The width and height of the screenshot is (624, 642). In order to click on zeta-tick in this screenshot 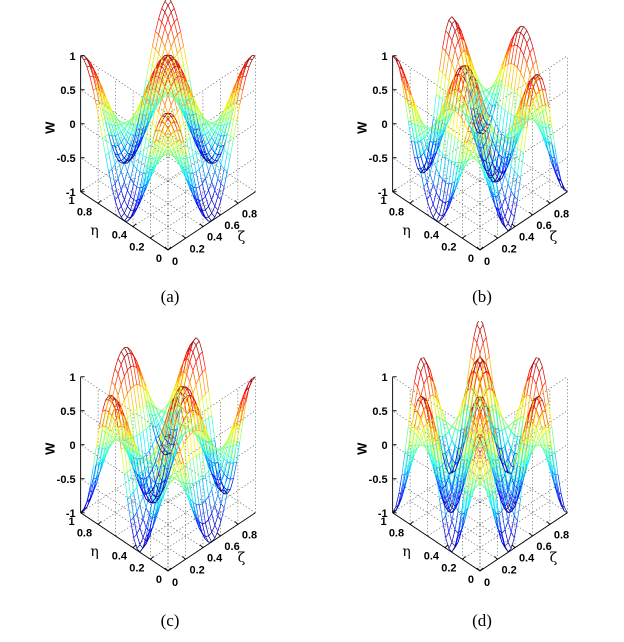, I will do `click(478, 248)`.